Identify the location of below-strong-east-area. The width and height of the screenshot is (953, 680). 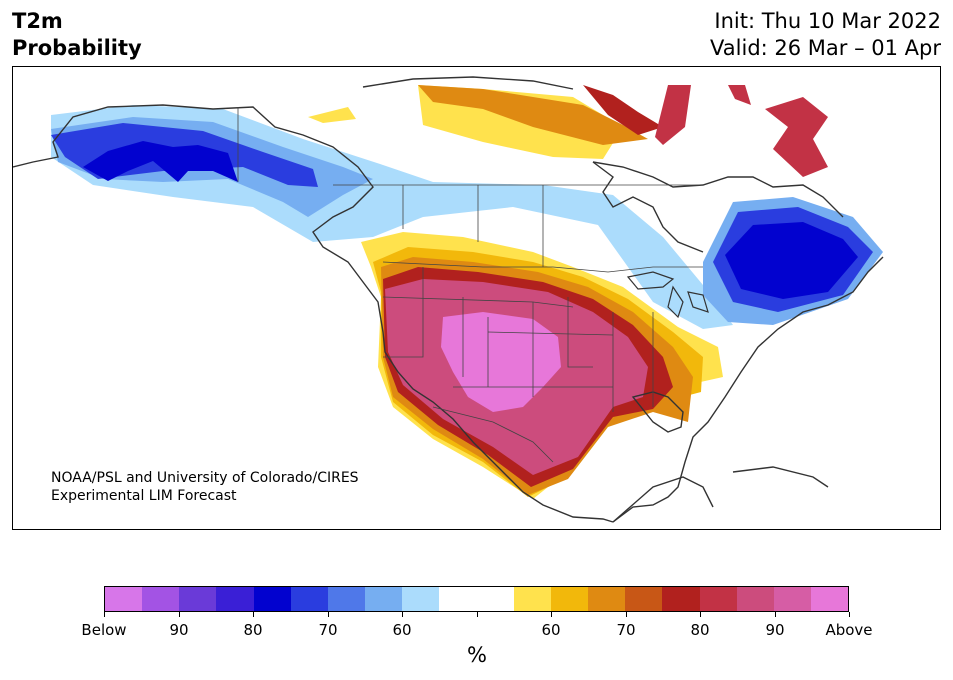
(791, 260).